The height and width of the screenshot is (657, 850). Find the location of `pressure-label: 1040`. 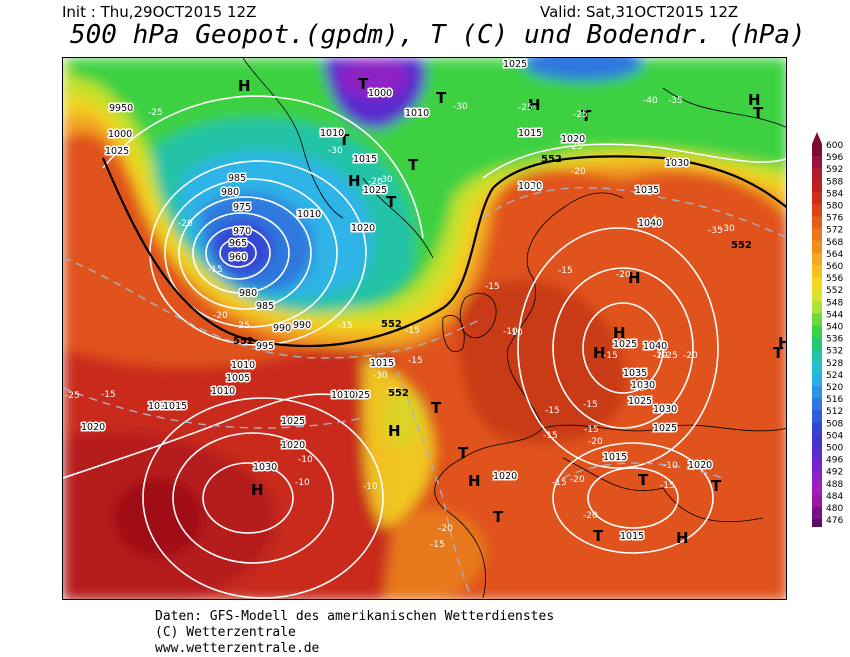

pressure-label: 1040 is located at coordinates (650, 223).